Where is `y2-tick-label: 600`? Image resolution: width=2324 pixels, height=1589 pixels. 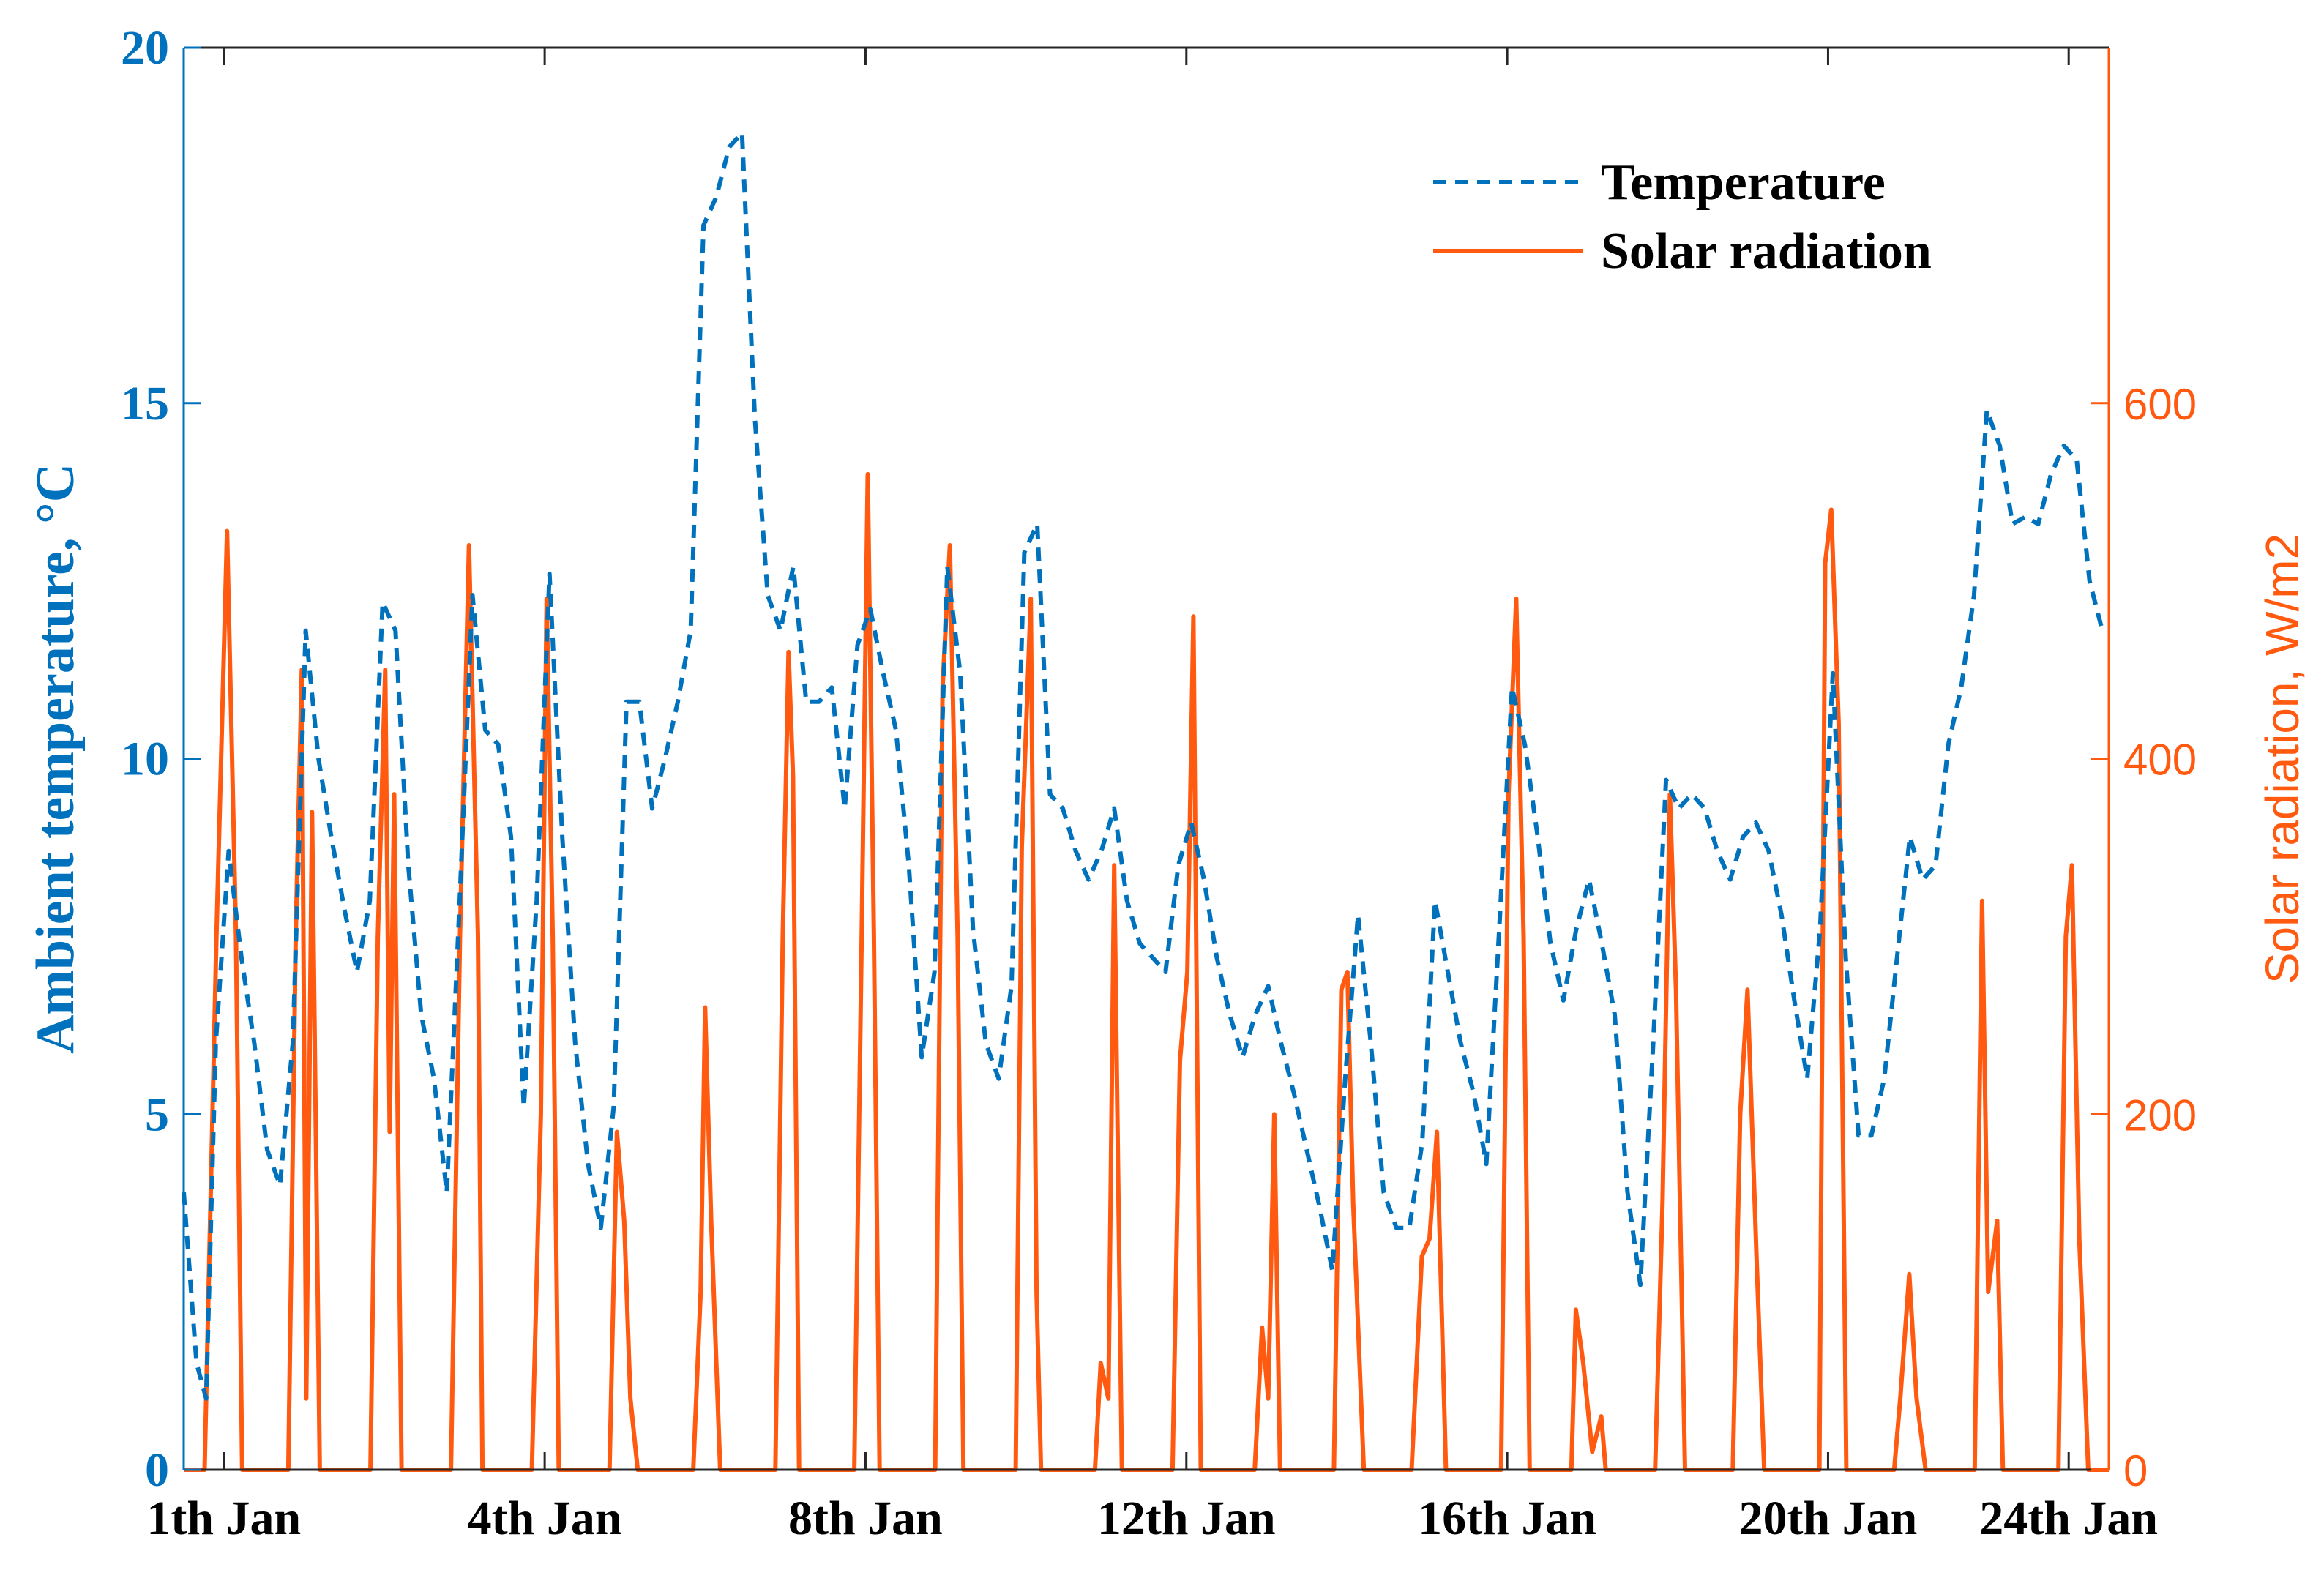 y2-tick-label: 600 is located at coordinates (2160, 405).